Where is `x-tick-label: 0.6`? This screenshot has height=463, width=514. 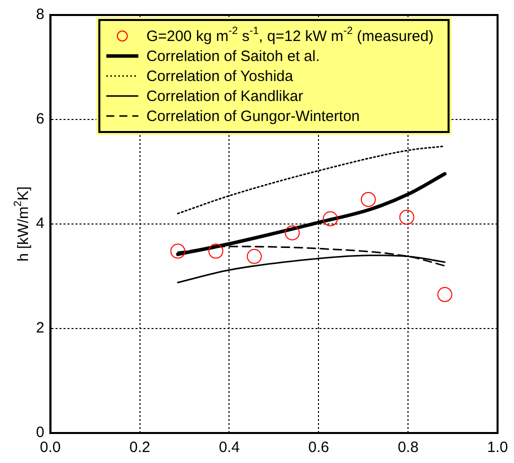 x-tick-label: 0.6 is located at coordinates (319, 447).